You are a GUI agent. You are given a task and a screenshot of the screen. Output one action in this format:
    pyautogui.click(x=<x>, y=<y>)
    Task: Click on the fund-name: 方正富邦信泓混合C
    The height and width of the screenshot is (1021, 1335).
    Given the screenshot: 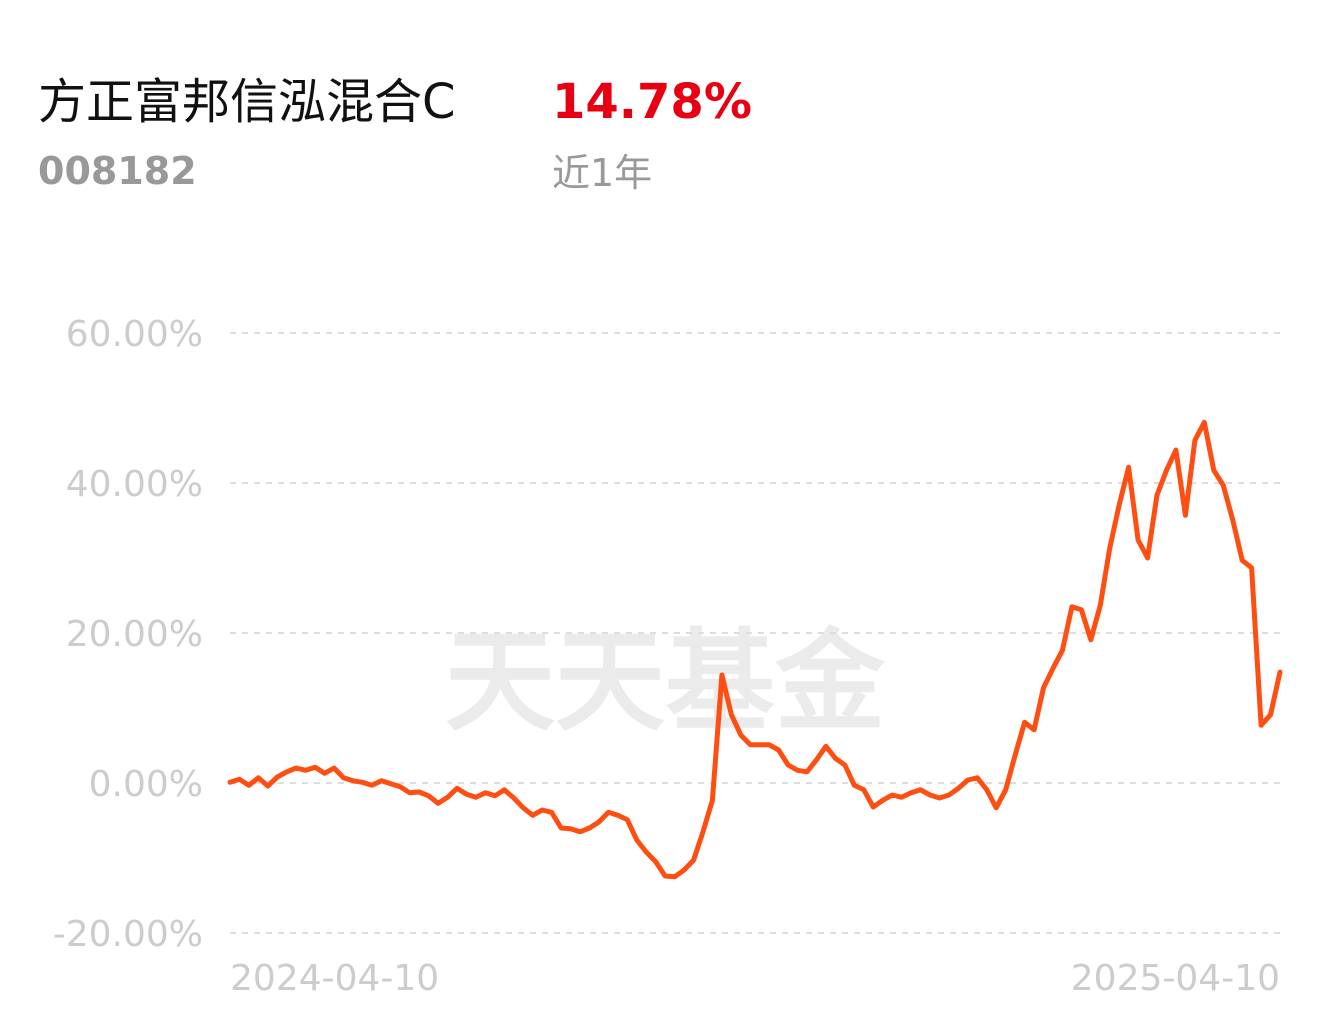 What is the action you would take?
    pyautogui.click(x=247, y=102)
    